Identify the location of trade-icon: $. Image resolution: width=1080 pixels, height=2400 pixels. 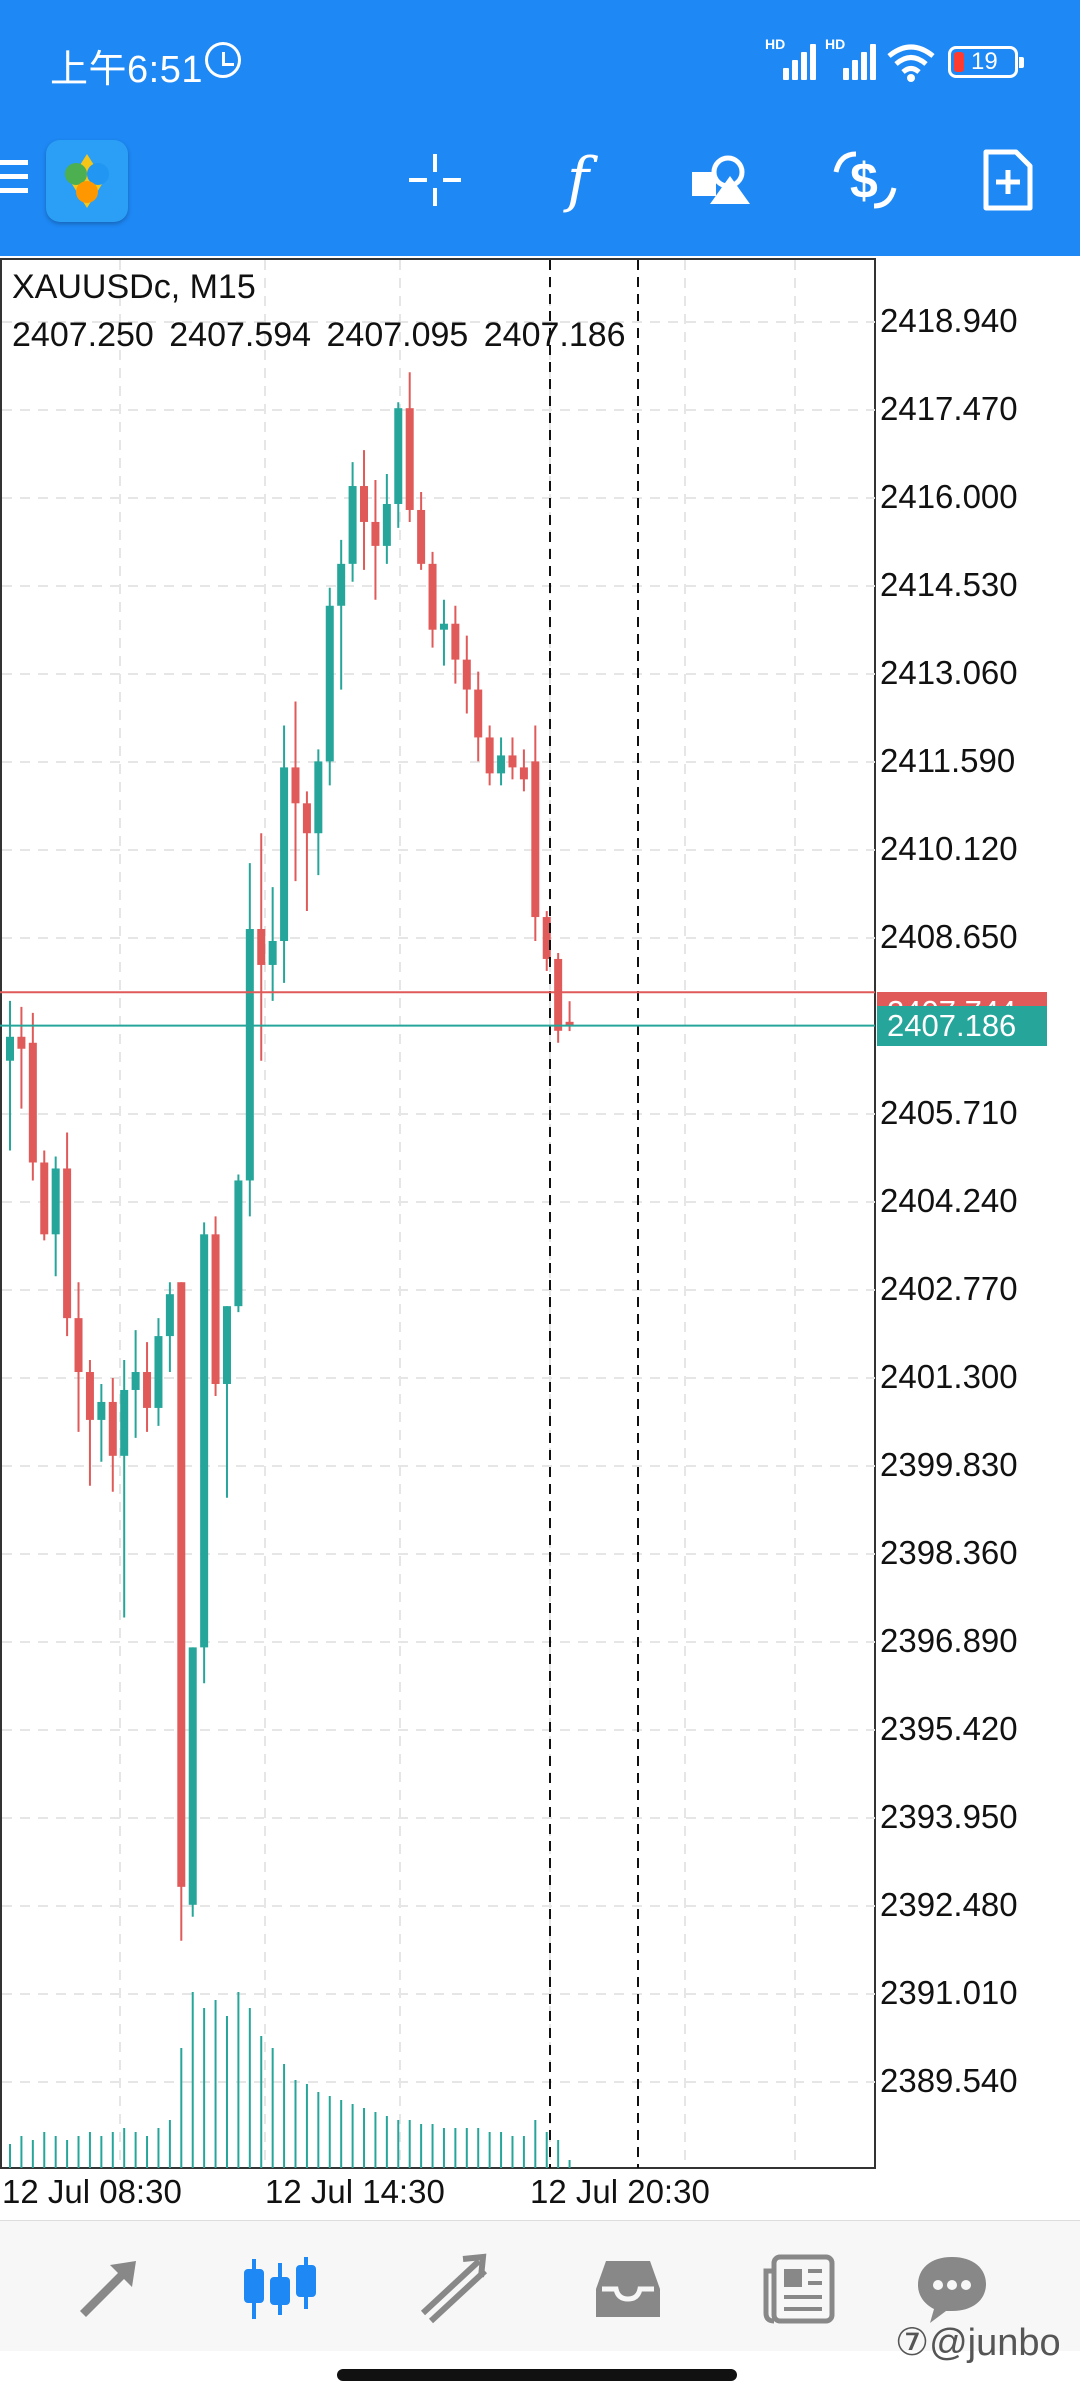
(865, 180).